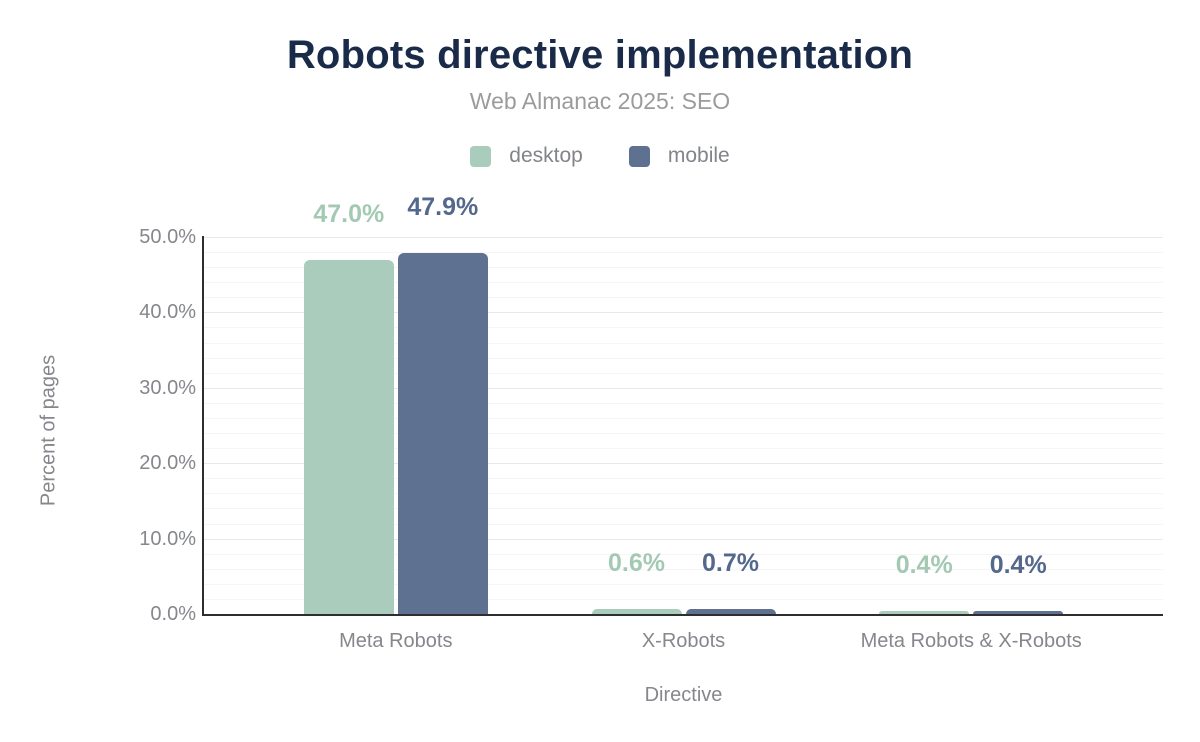 Image resolution: width=1200 pixels, height=742 pixels. Describe the element at coordinates (682, 615) in the screenshot. I see `x-axis-line` at that location.